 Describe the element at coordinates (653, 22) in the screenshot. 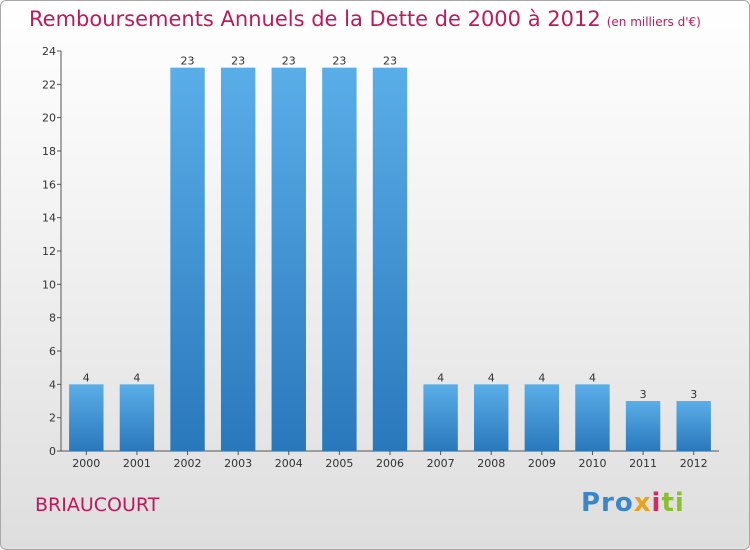

I see `chart-subtitle: (en milliers d'€)` at that location.